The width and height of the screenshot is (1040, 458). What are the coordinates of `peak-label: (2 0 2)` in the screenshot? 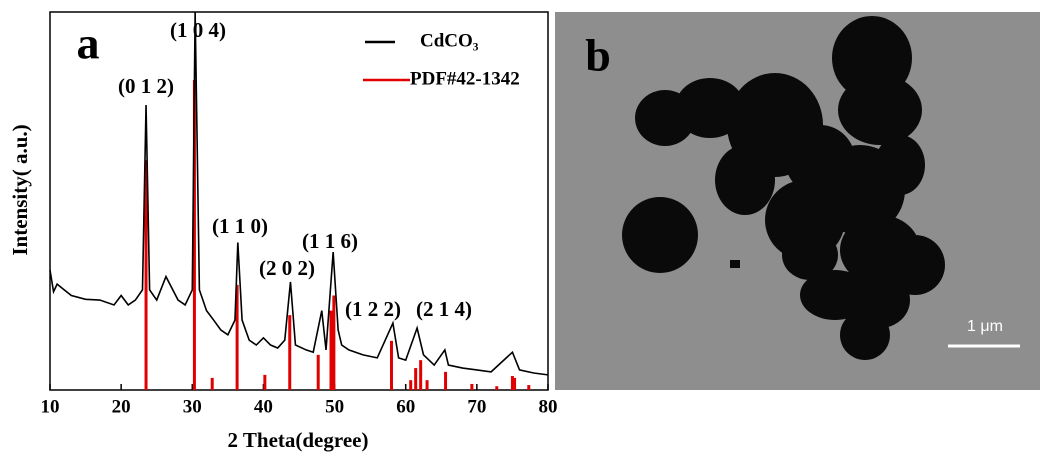 It's located at (287, 268).